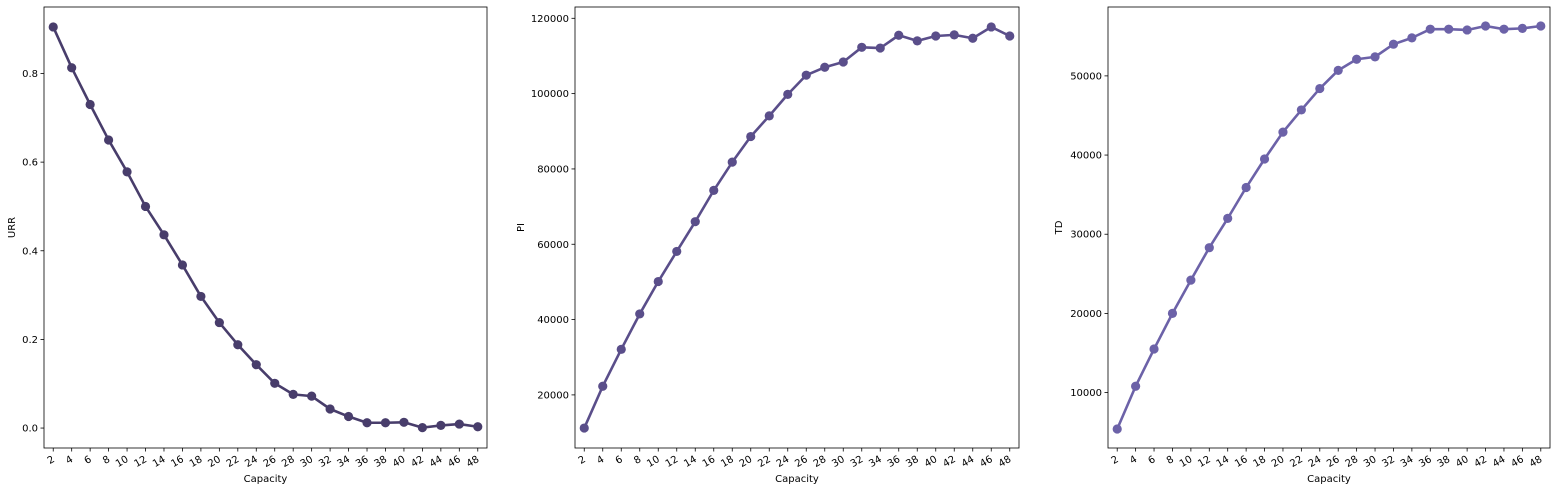  Describe the element at coordinates (1086, 156) in the screenshot. I see `y-tick-label: 40000` at that location.